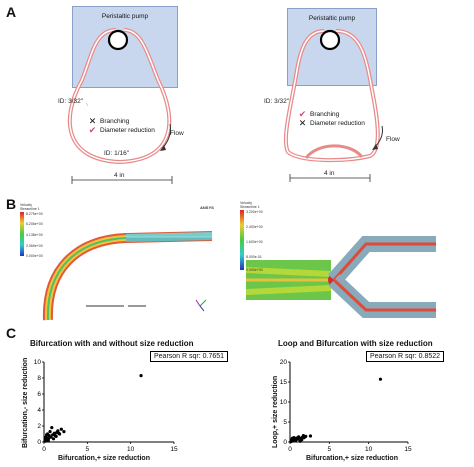 This screenshot has height=467, width=474. I want to click on legend-left: ✕ Branching ✔ Diameter reduction, so click(121, 126).